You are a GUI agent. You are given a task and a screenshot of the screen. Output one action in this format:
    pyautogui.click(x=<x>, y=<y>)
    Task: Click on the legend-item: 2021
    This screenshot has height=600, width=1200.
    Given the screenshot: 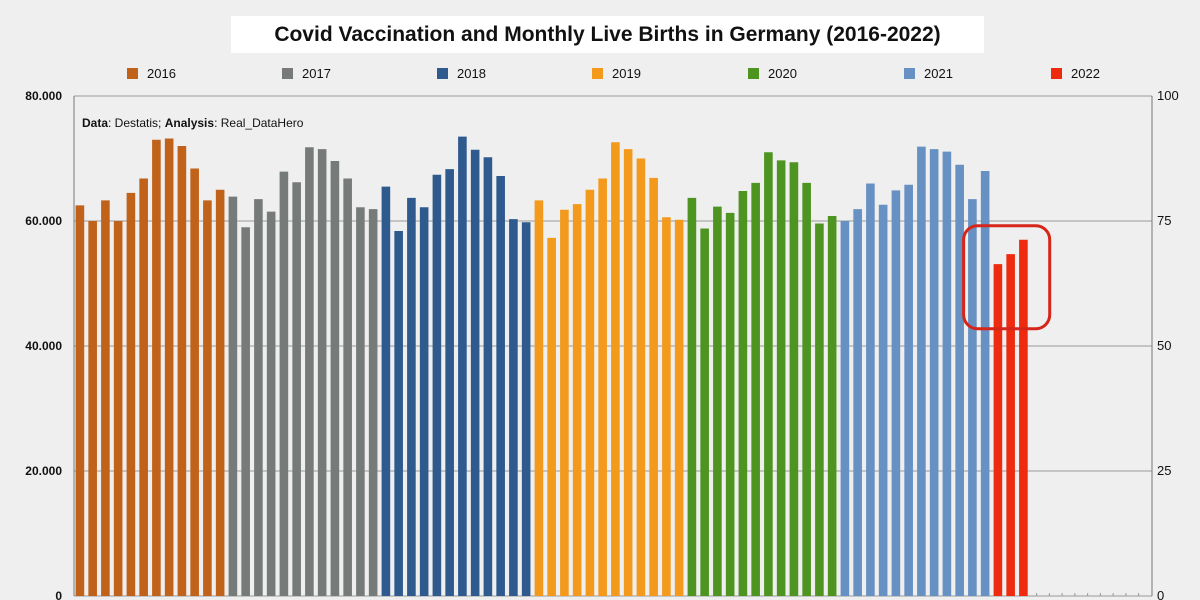 What is the action you would take?
    pyautogui.click(x=928, y=73)
    